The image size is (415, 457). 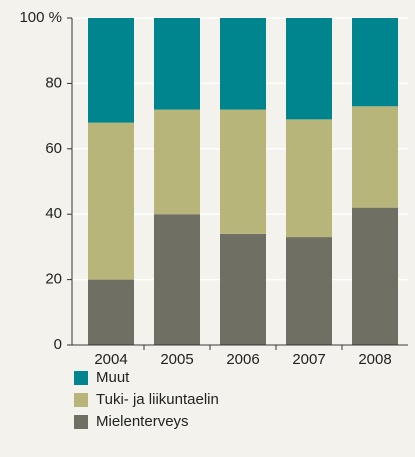 What do you see at coordinates (40, 17) in the screenshot?
I see `y-tick-label: 100 %` at bounding box center [40, 17].